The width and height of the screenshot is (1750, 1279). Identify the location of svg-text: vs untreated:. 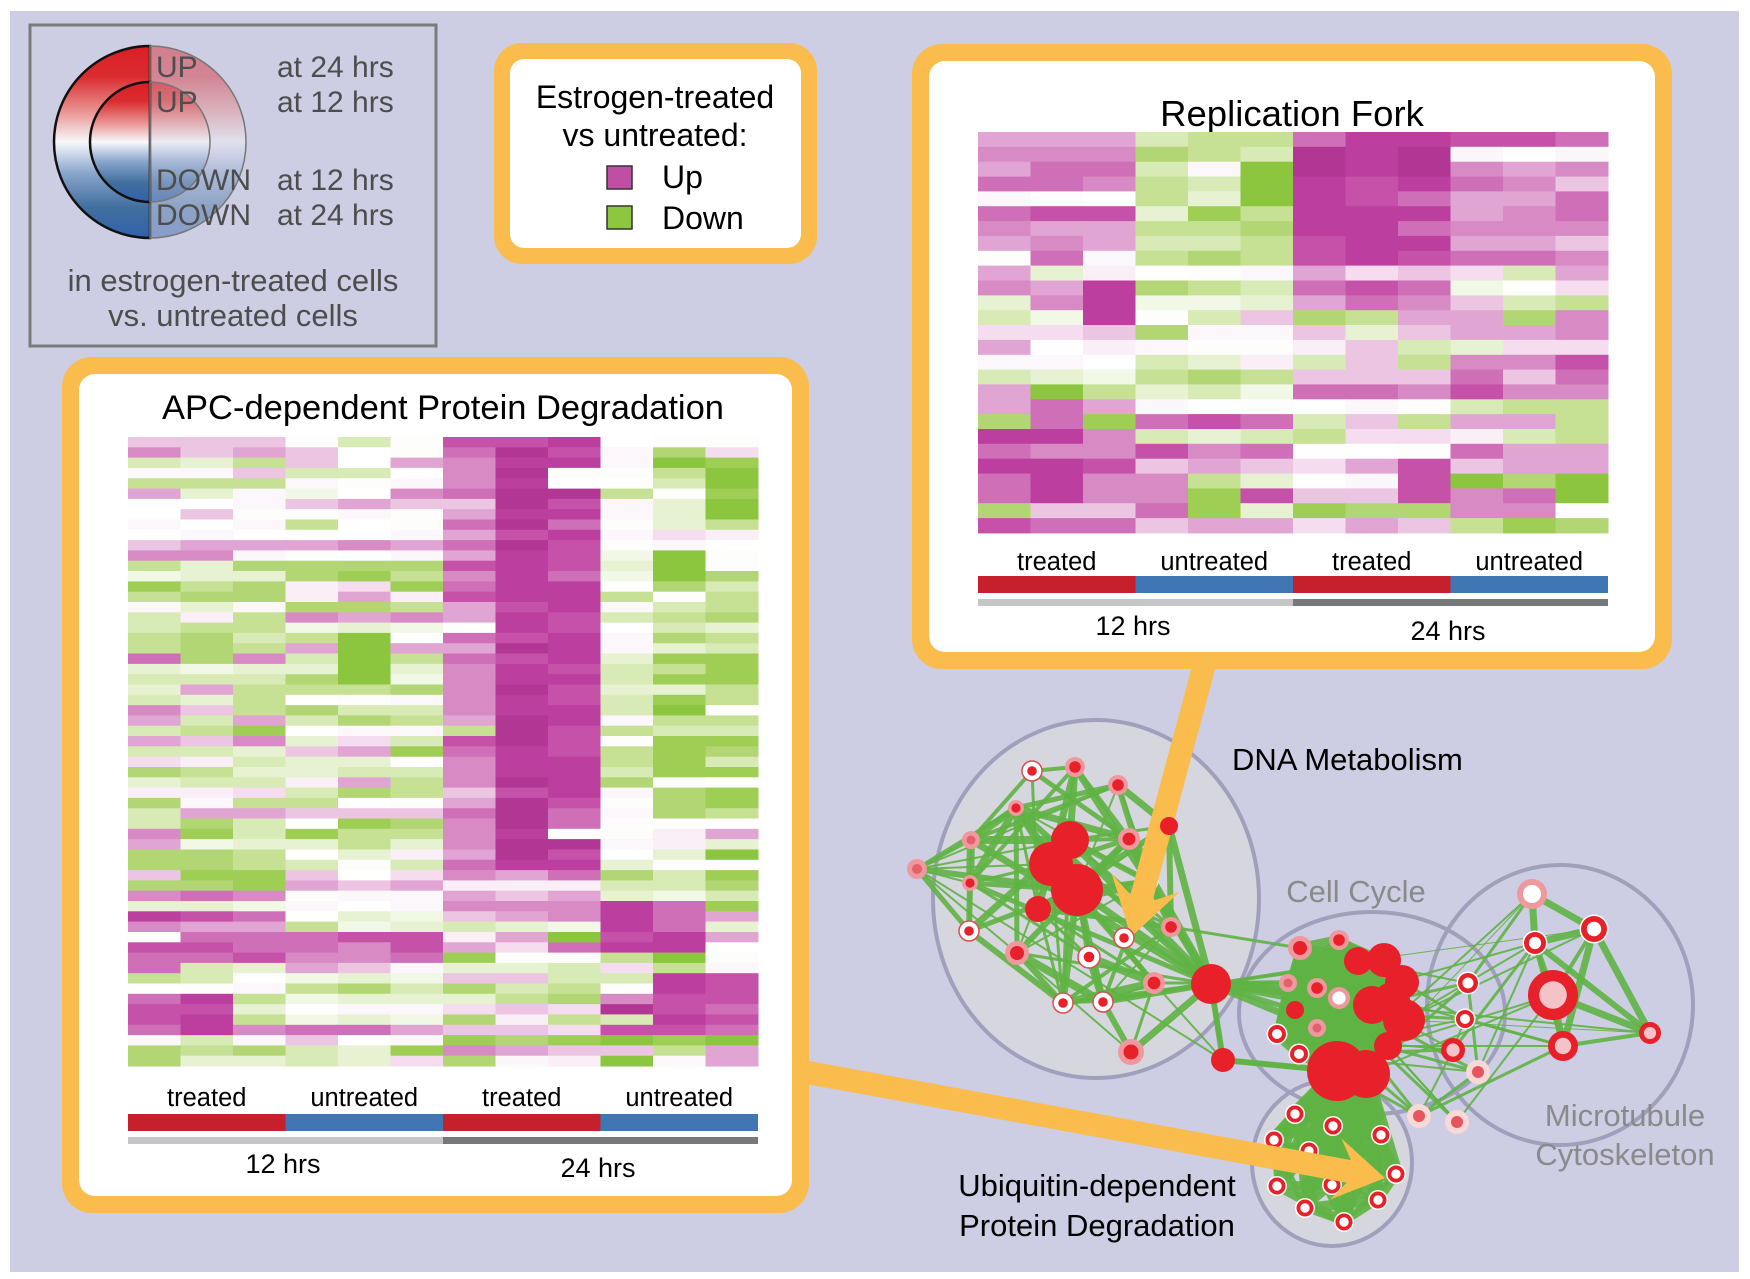
(655, 135).